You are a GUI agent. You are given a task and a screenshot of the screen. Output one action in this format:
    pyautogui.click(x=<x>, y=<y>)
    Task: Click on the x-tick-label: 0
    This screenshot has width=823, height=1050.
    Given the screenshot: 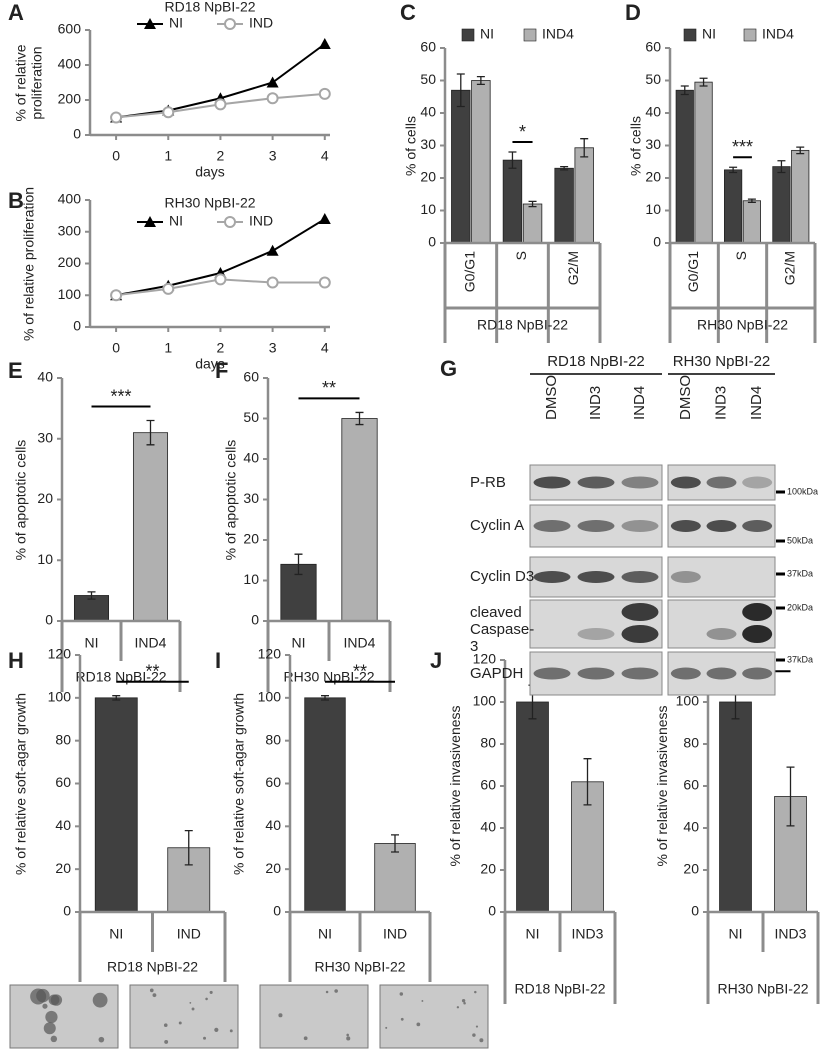 What is the action you would take?
    pyautogui.click(x=116, y=348)
    